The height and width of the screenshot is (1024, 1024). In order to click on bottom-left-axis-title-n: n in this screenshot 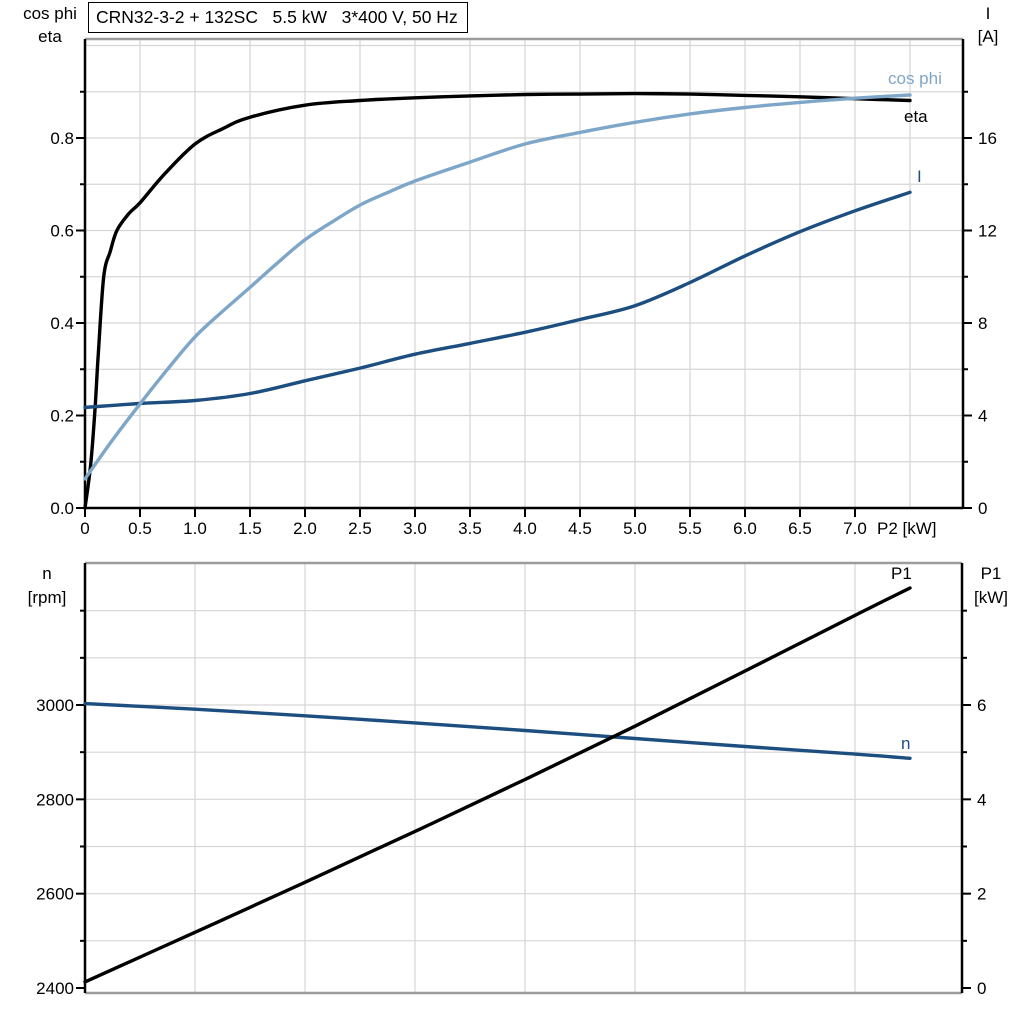, I will do `click(47, 573)`.